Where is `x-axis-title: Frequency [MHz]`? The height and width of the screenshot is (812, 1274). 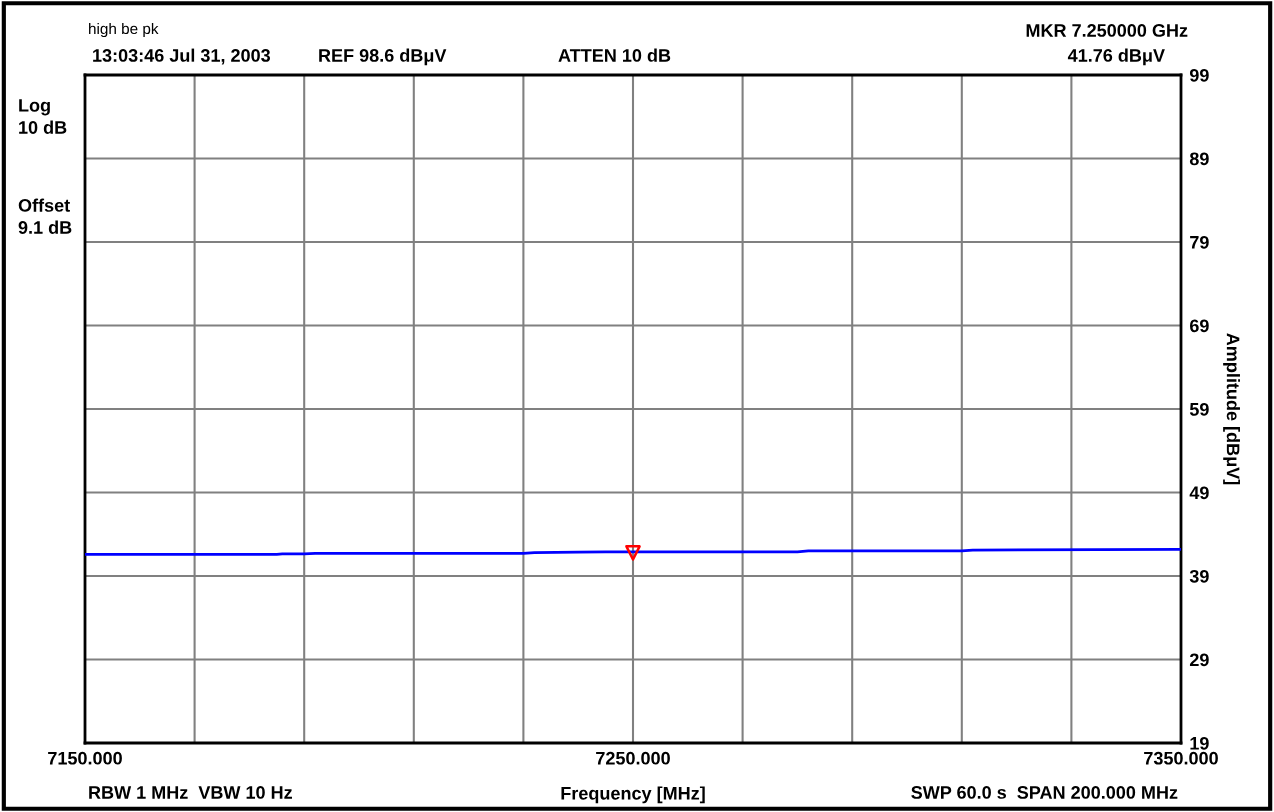 x-axis-title: Frequency [MHz] is located at coordinates (633, 795).